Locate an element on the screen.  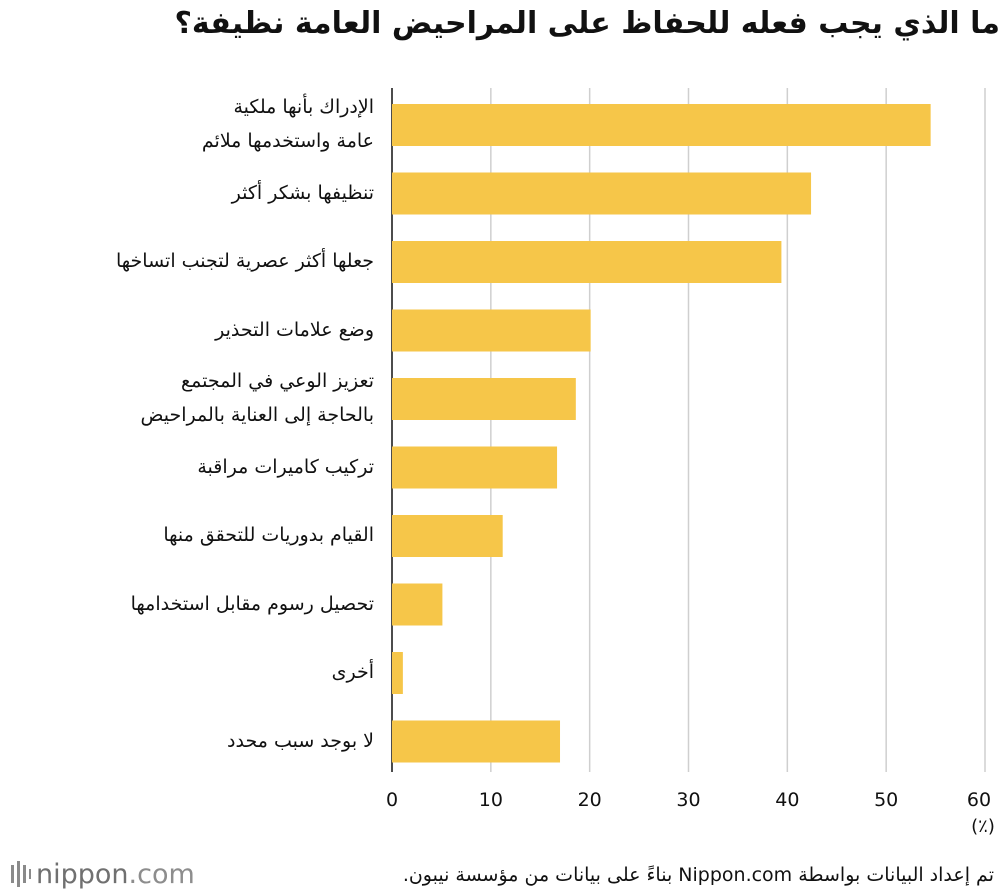
category-label-line: الإدراك بأنها ملكية is located at coordinates (303, 107).